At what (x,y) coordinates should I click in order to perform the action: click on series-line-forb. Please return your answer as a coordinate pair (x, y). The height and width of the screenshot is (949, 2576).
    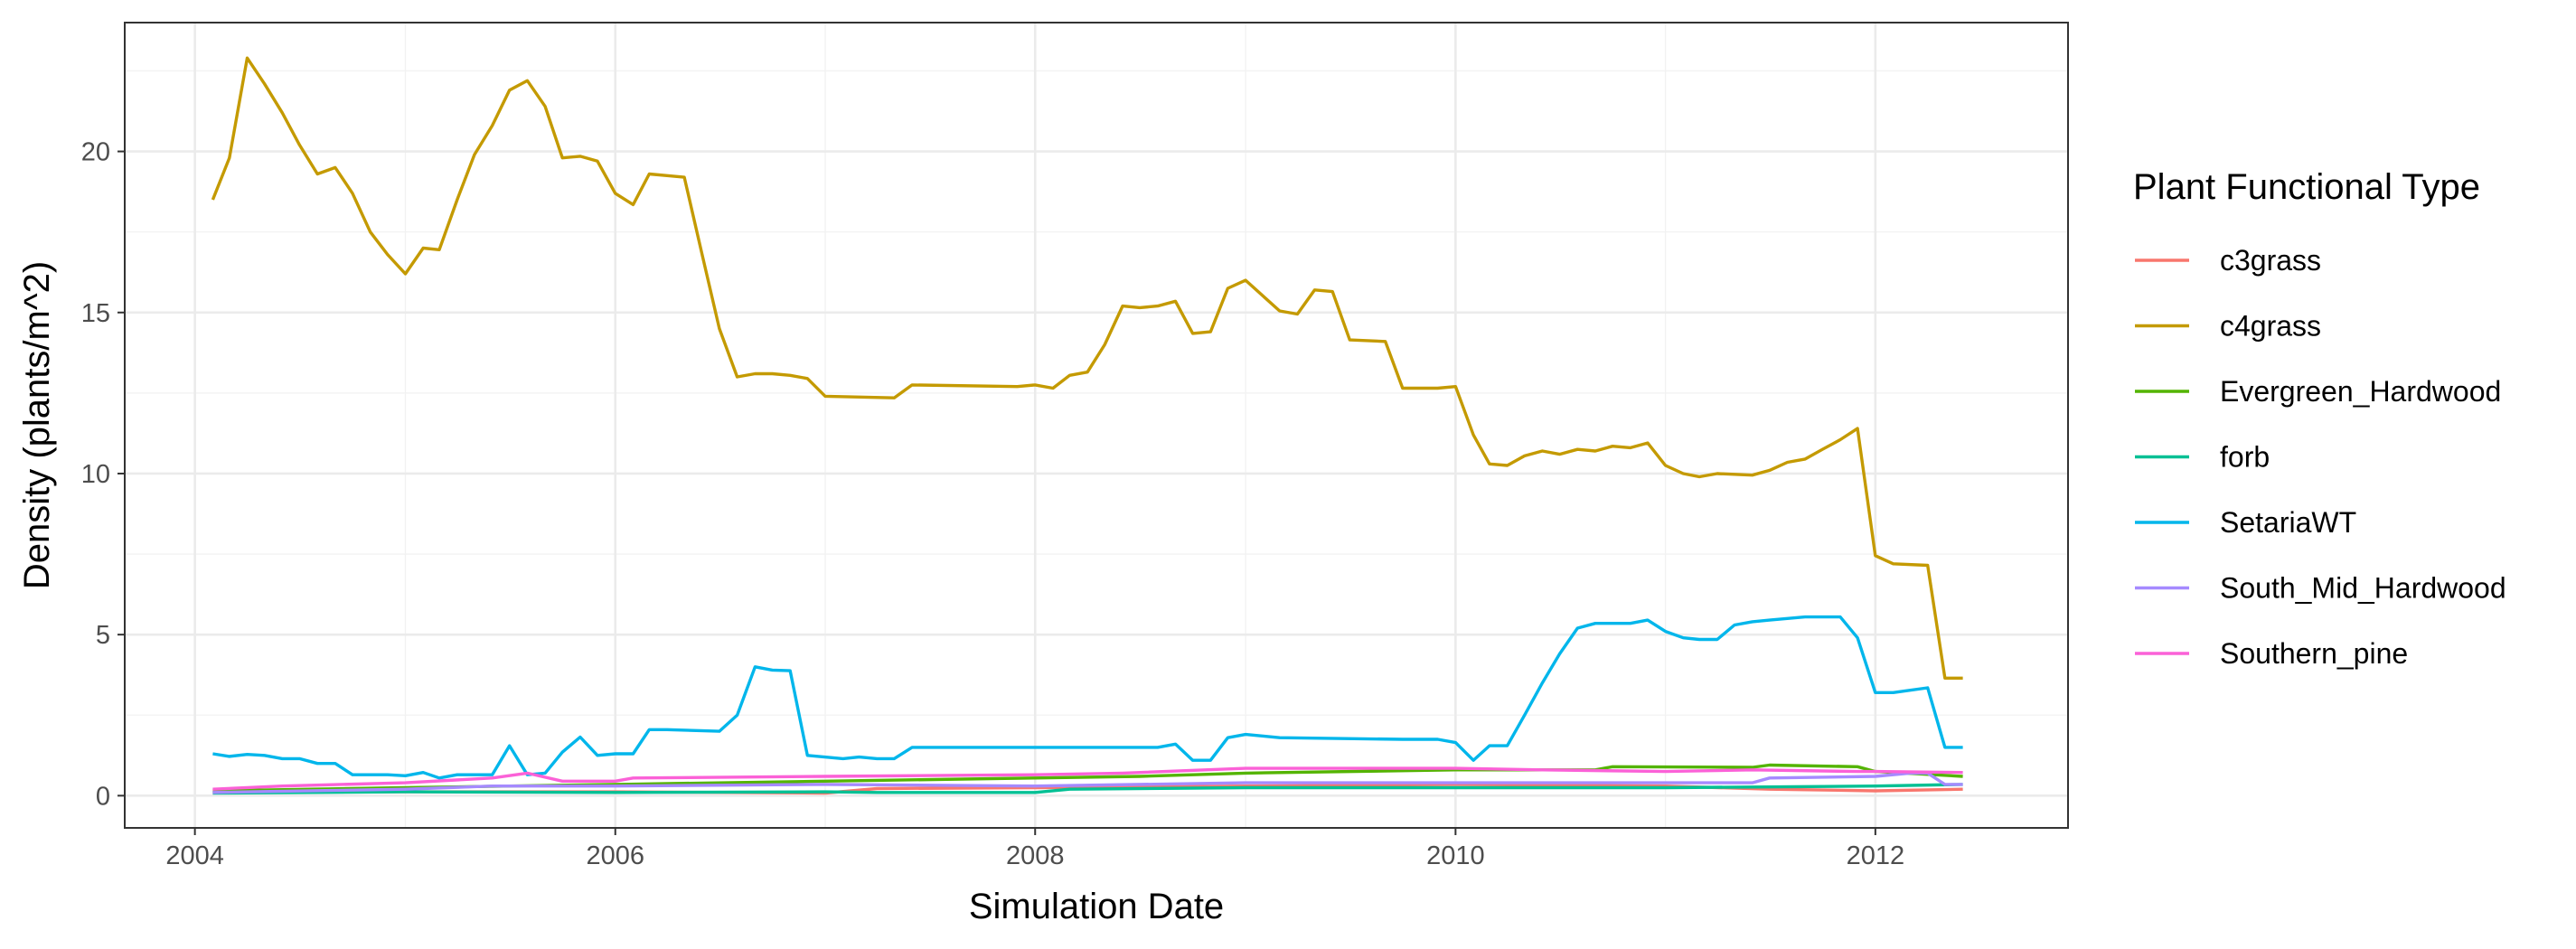
    Looking at the image, I should click on (1087, 789).